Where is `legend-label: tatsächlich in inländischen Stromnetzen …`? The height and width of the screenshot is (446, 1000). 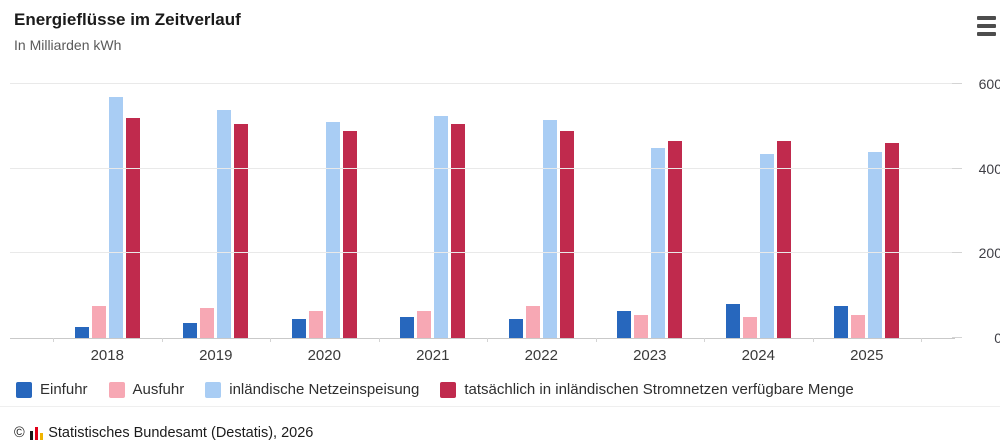 legend-label: tatsächlich in inländischen Stromnetzen … is located at coordinates (659, 389).